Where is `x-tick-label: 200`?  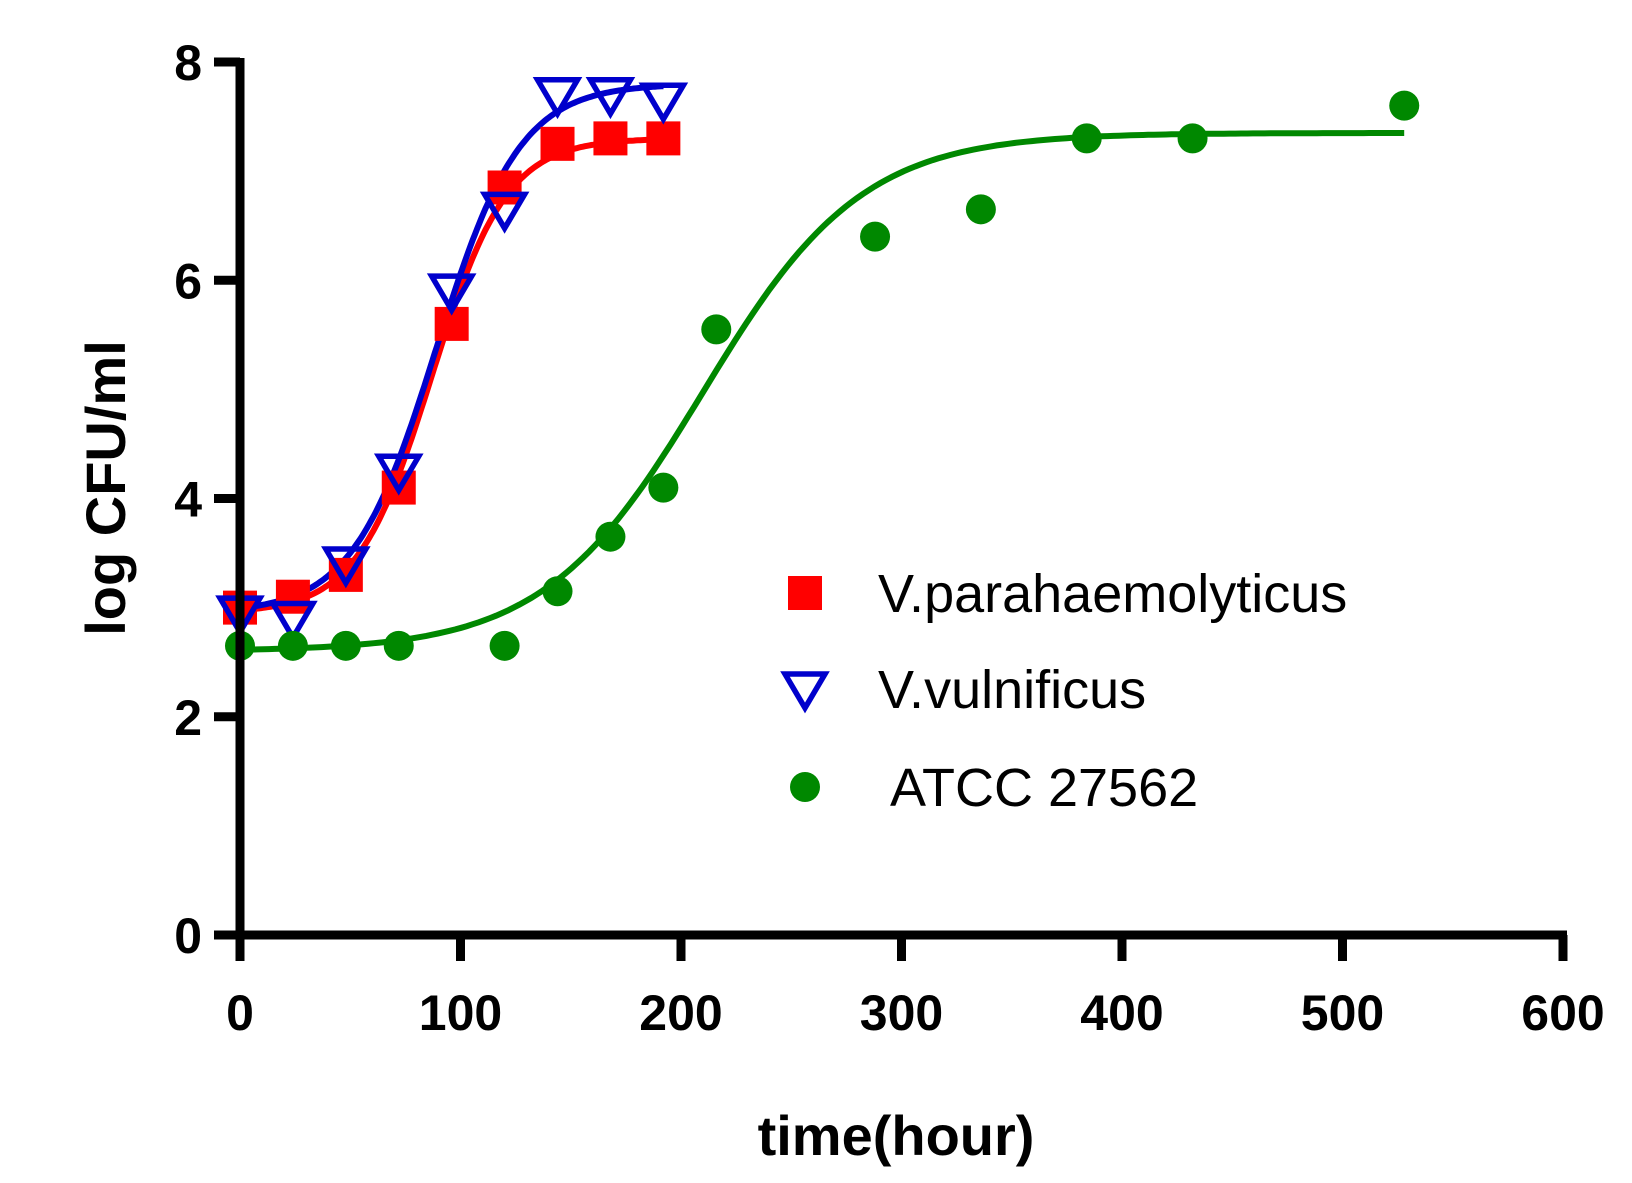
x-tick-label: 200 is located at coordinates (680, 1013).